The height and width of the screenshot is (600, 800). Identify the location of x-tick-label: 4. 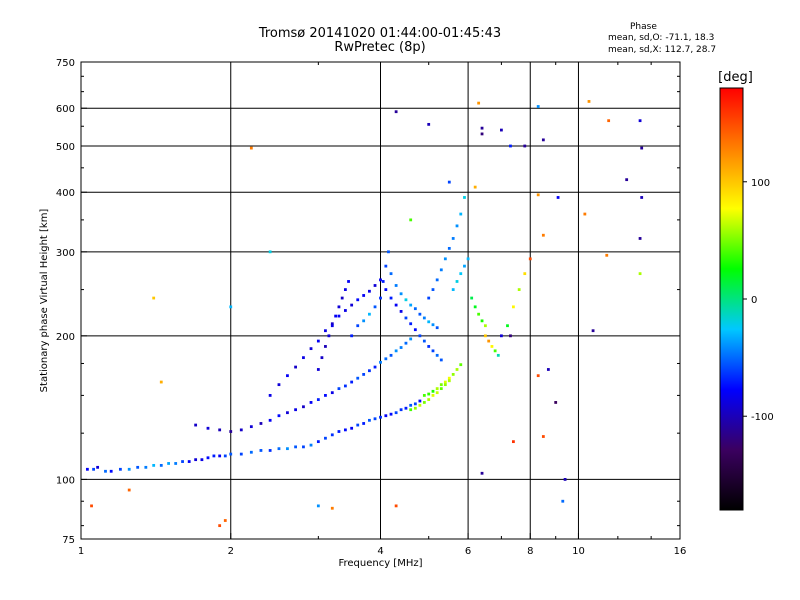
(380, 551).